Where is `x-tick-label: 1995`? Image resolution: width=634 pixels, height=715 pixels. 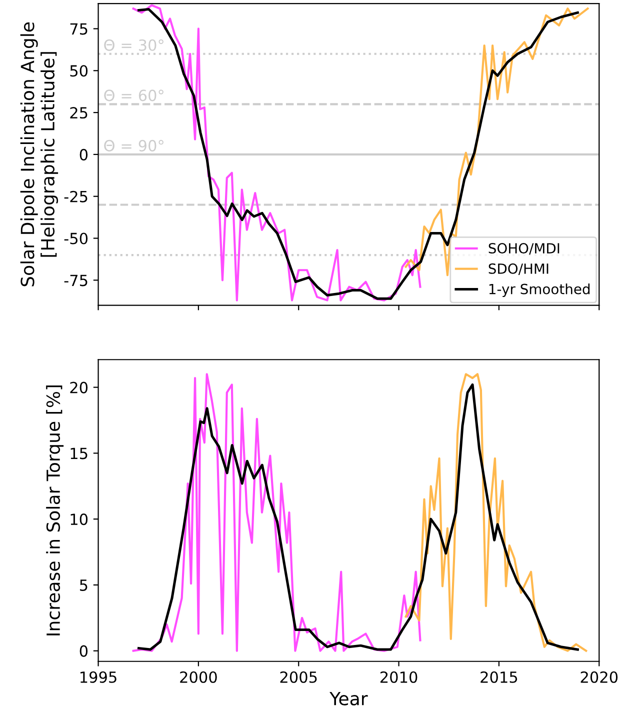 x-tick-label: 1995 is located at coordinates (98, 677).